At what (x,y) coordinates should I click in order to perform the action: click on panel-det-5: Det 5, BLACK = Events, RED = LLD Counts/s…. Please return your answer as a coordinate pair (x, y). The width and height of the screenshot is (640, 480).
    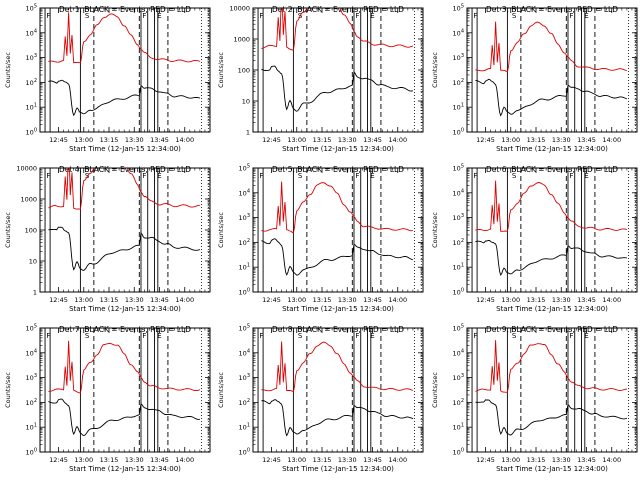
    Looking at the image, I should click on (320, 238).